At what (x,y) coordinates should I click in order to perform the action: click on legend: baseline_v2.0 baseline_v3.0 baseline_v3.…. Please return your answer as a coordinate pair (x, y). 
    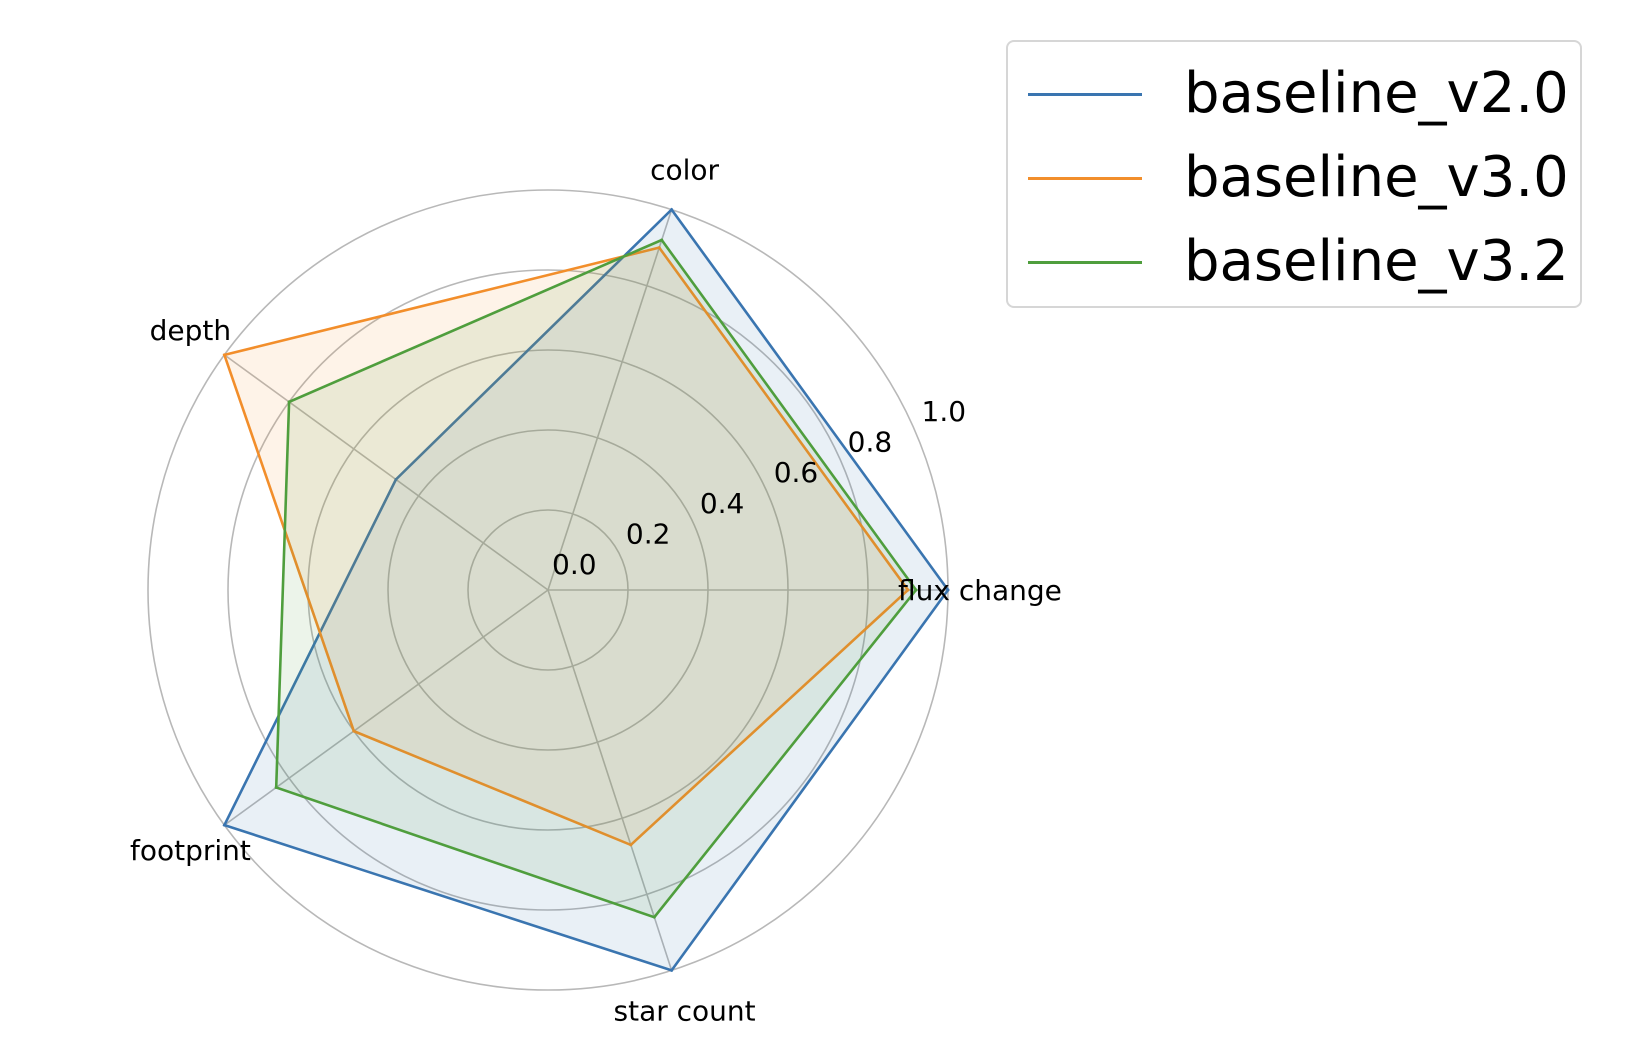
    Looking at the image, I should click on (1294, 174).